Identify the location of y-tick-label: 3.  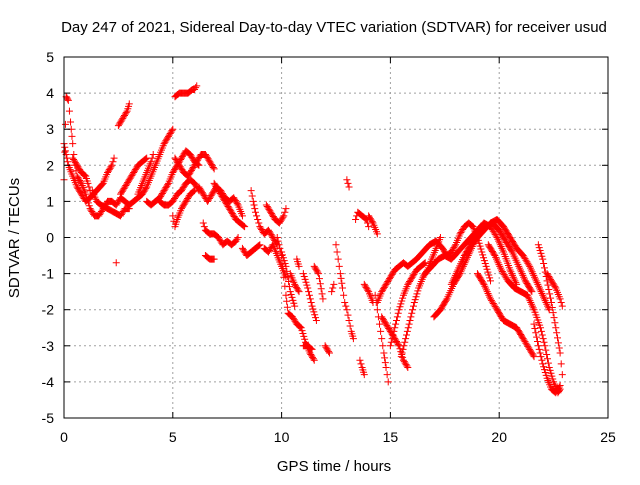
(50, 129).